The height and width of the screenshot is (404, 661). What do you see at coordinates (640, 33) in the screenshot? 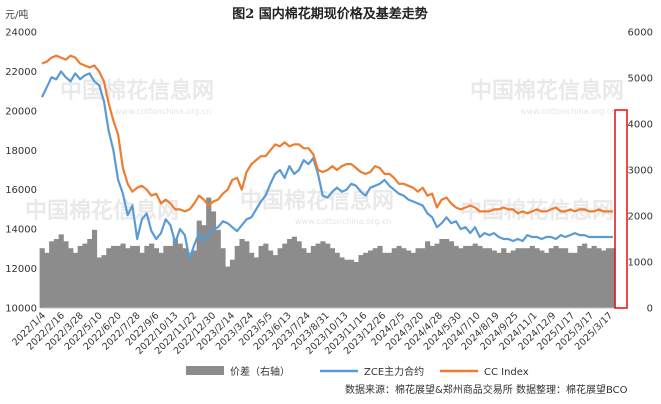
I see `y-right-tick-label: 6000` at bounding box center [640, 33].